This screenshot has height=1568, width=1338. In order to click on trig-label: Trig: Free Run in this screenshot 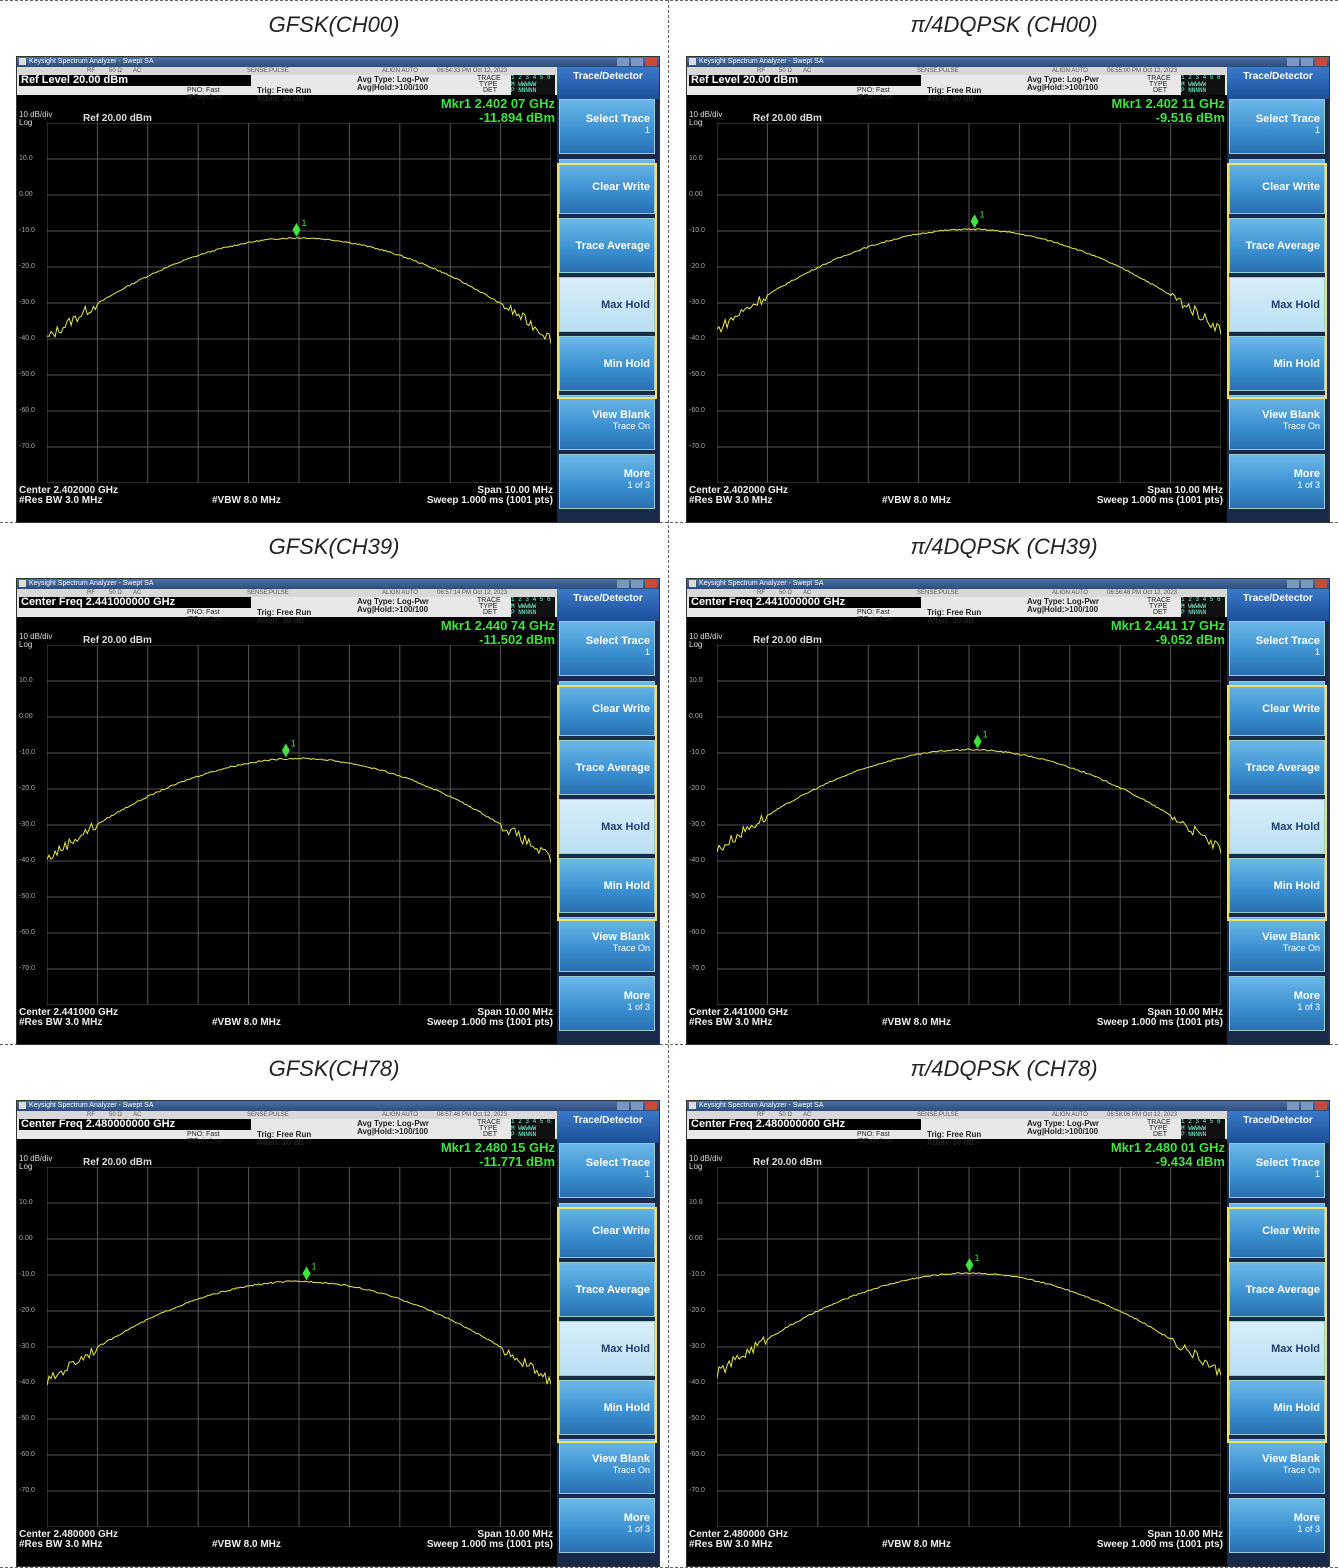, I will do `click(954, 90)`.